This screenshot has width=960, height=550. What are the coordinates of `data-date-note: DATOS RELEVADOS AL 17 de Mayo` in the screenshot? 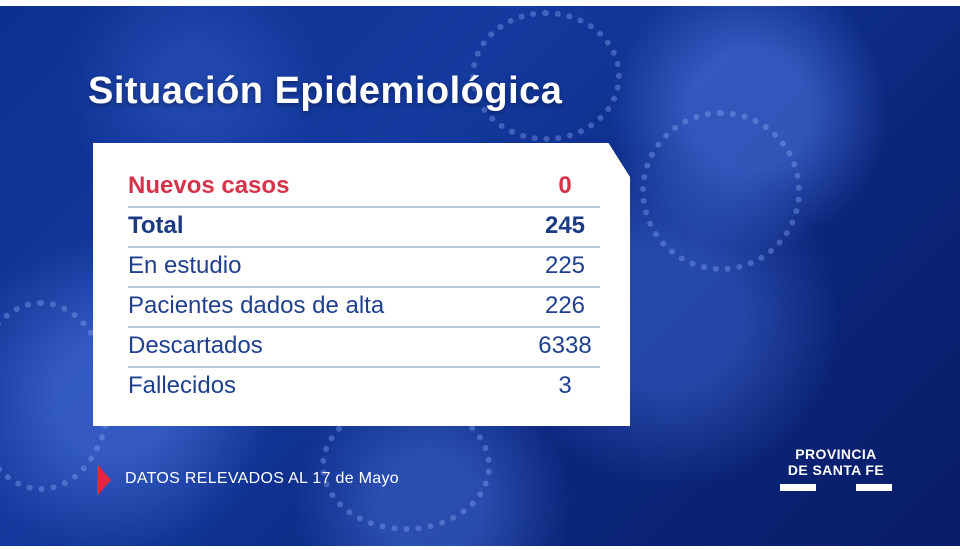 It's located at (262, 478).